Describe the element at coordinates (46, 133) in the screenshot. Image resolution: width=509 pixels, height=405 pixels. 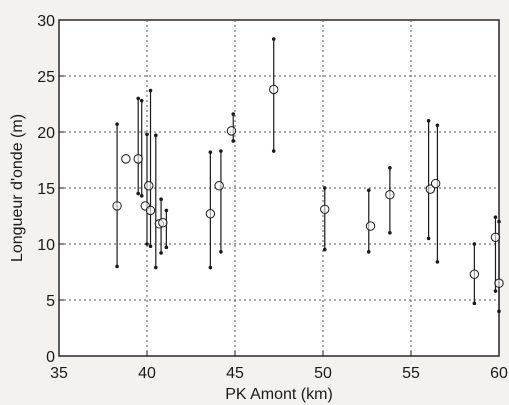
I see `y-tick-label: 20` at that location.